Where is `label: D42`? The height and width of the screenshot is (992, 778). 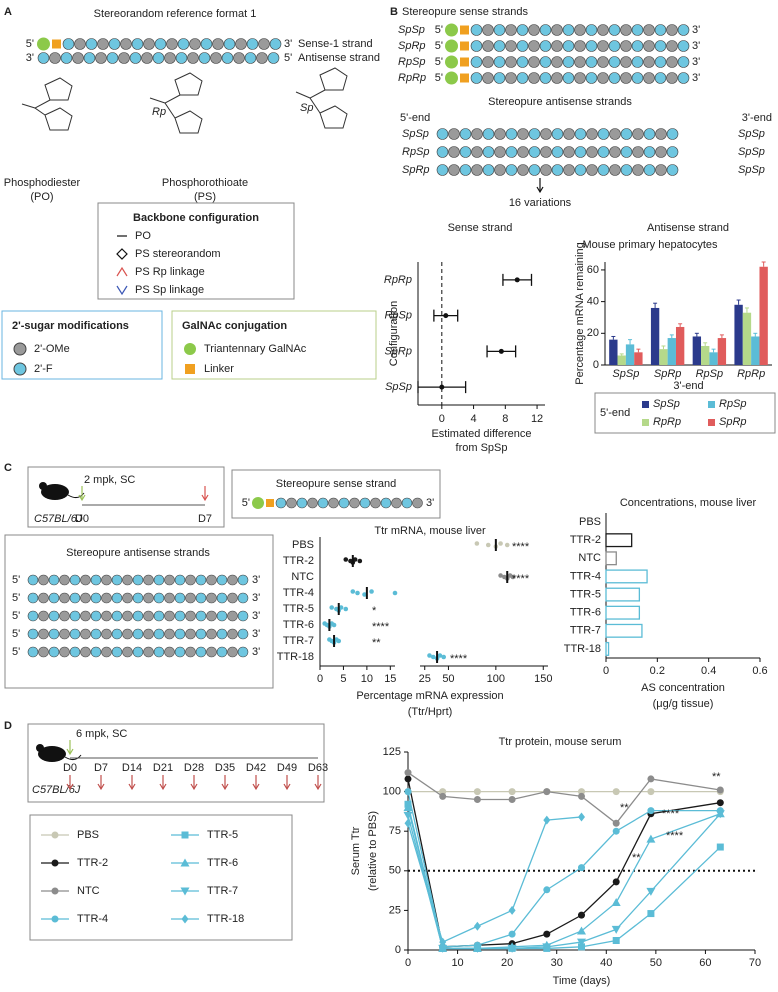 label: D42 is located at coordinates (256, 768).